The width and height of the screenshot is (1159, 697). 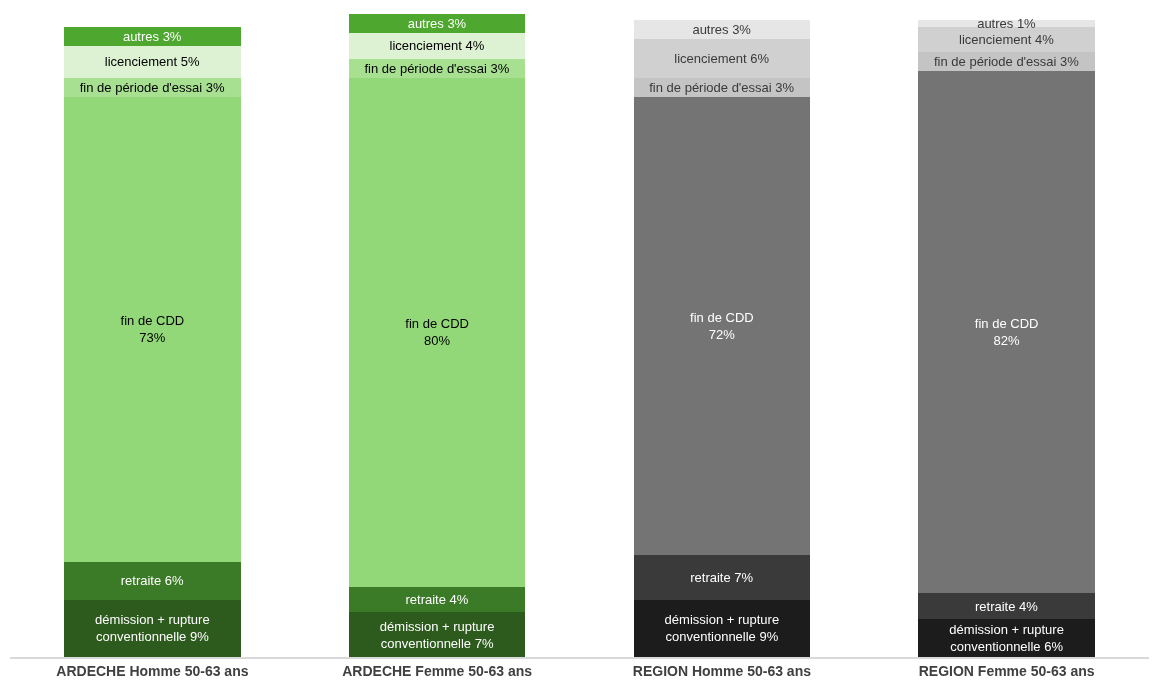 What do you see at coordinates (437, 341) in the screenshot?
I see `data-label: 80%` at bounding box center [437, 341].